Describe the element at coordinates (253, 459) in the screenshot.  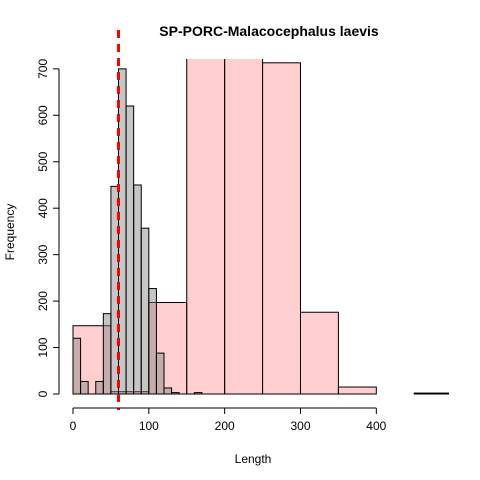
I see `x-axis-label: Length` at that location.